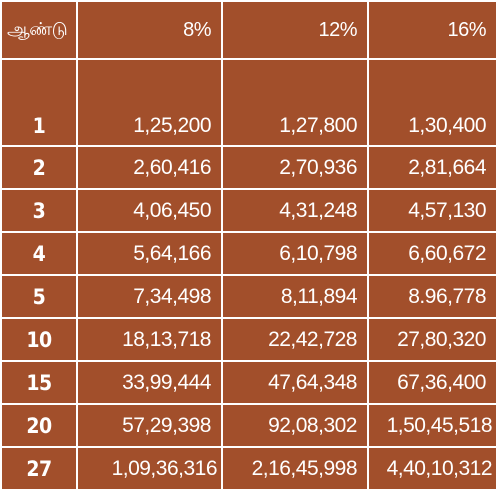 The height and width of the screenshot is (496, 500). What do you see at coordinates (149, 339) in the screenshot?
I see `value-cell-8: 18,13,718` at bounding box center [149, 339].